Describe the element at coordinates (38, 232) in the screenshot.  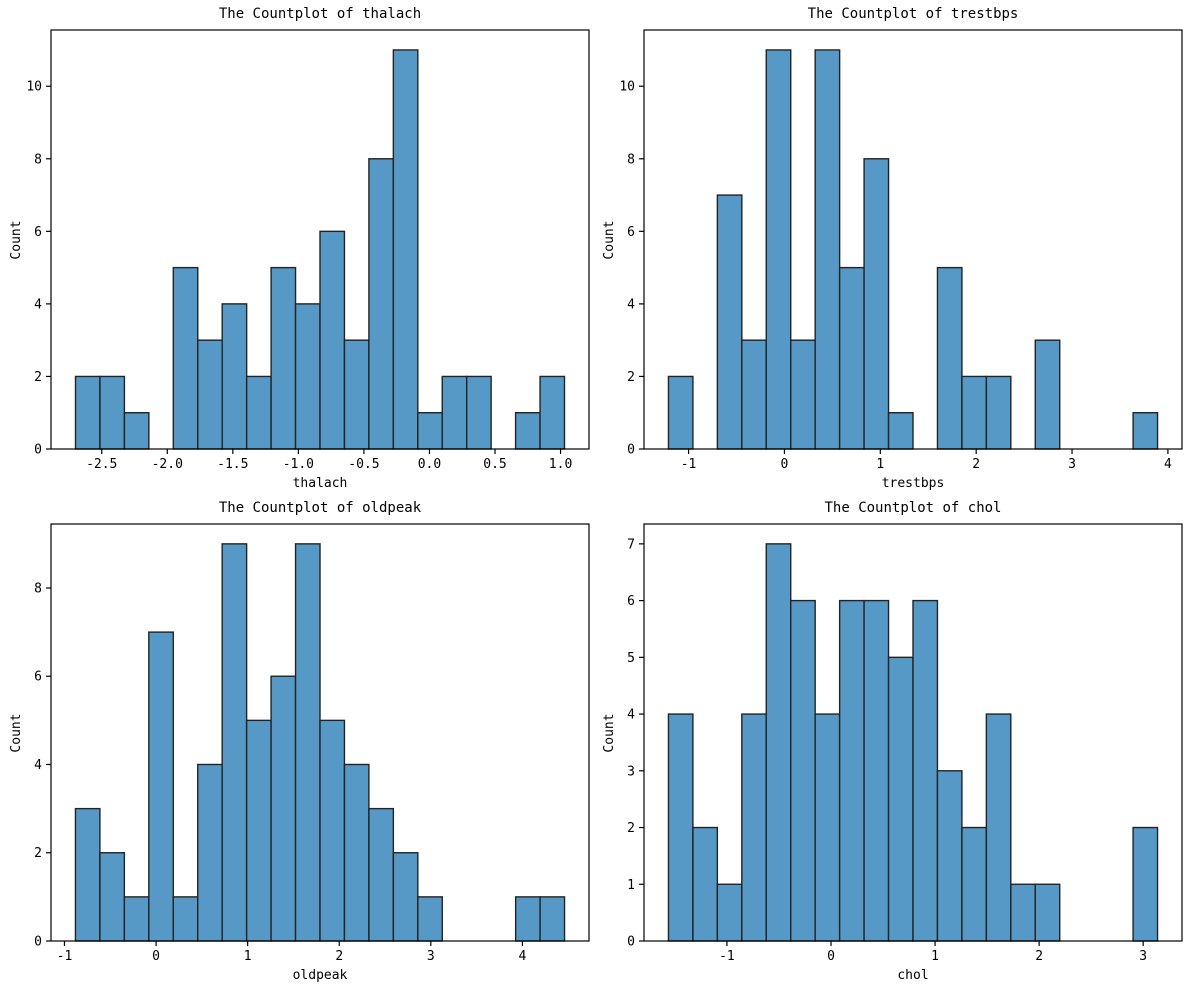
I see `y-tick-label: 6` at that location.